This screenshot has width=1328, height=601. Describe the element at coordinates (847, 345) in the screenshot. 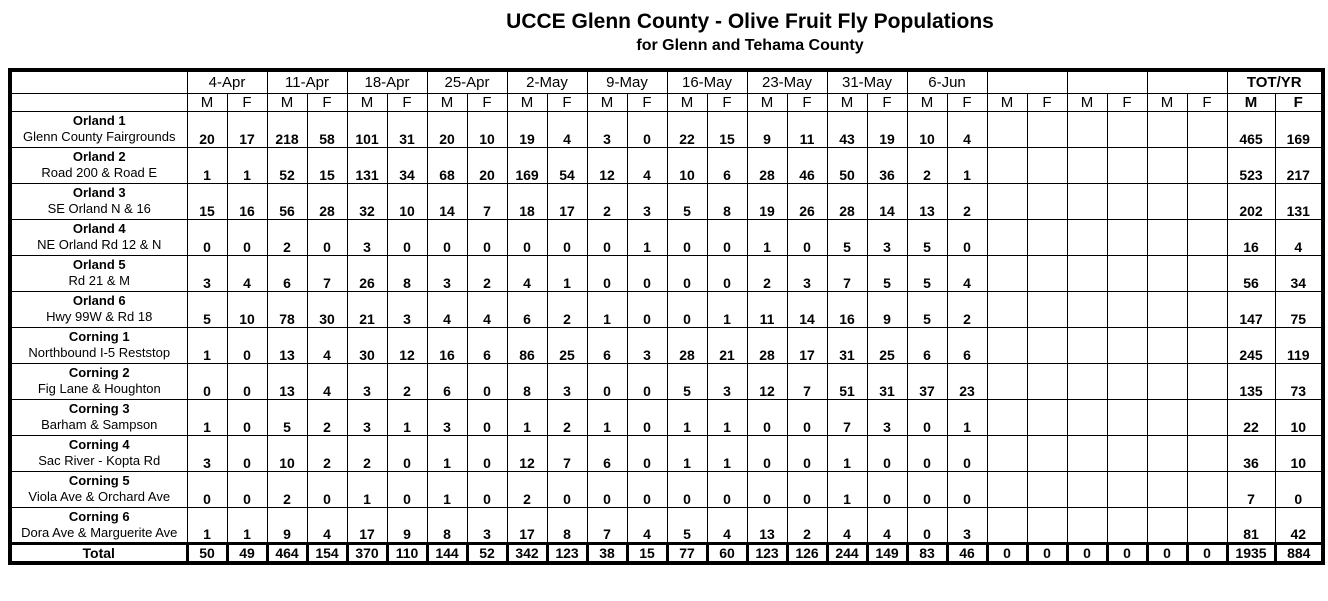

I see `count-cell: 31` at that location.